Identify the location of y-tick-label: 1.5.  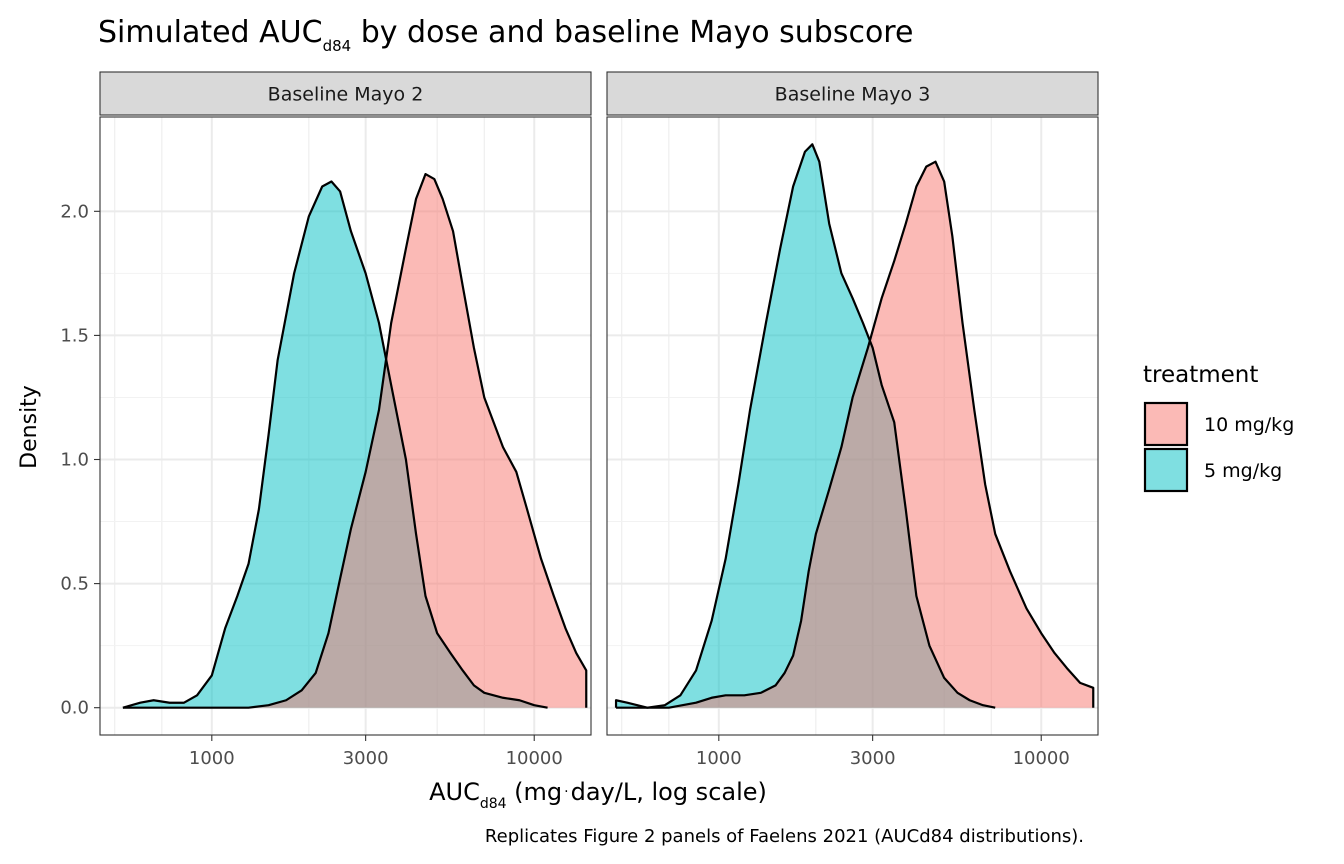
(74, 335).